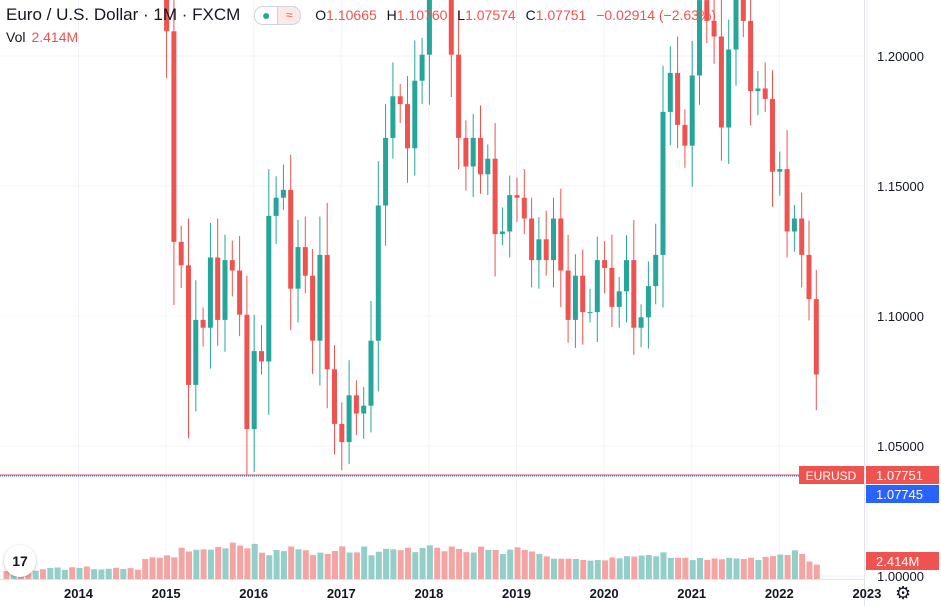 The width and height of the screenshot is (941, 606). I want to click on delayed-data-icon: ≈, so click(290, 15).